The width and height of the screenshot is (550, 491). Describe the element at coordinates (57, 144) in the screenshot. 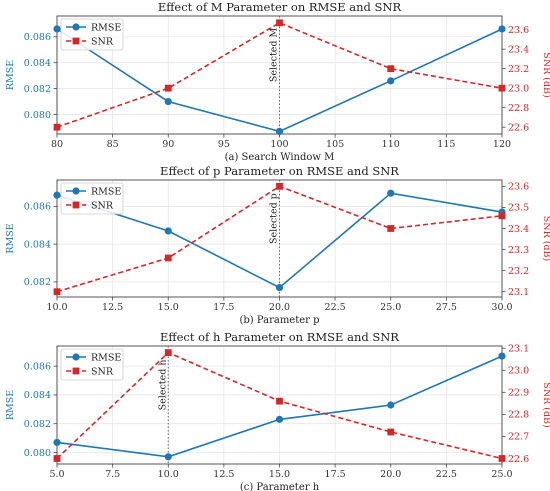

I see `x-tick-label: 80` at that location.